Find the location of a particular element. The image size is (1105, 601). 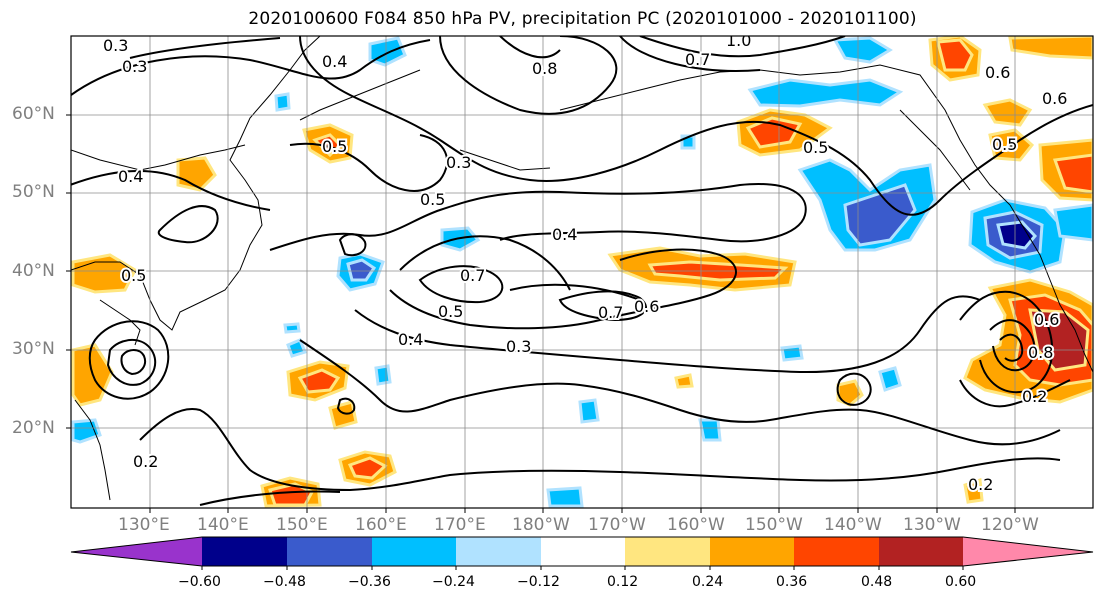

contour-label: 1.0 is located at coordinates (738, 40).